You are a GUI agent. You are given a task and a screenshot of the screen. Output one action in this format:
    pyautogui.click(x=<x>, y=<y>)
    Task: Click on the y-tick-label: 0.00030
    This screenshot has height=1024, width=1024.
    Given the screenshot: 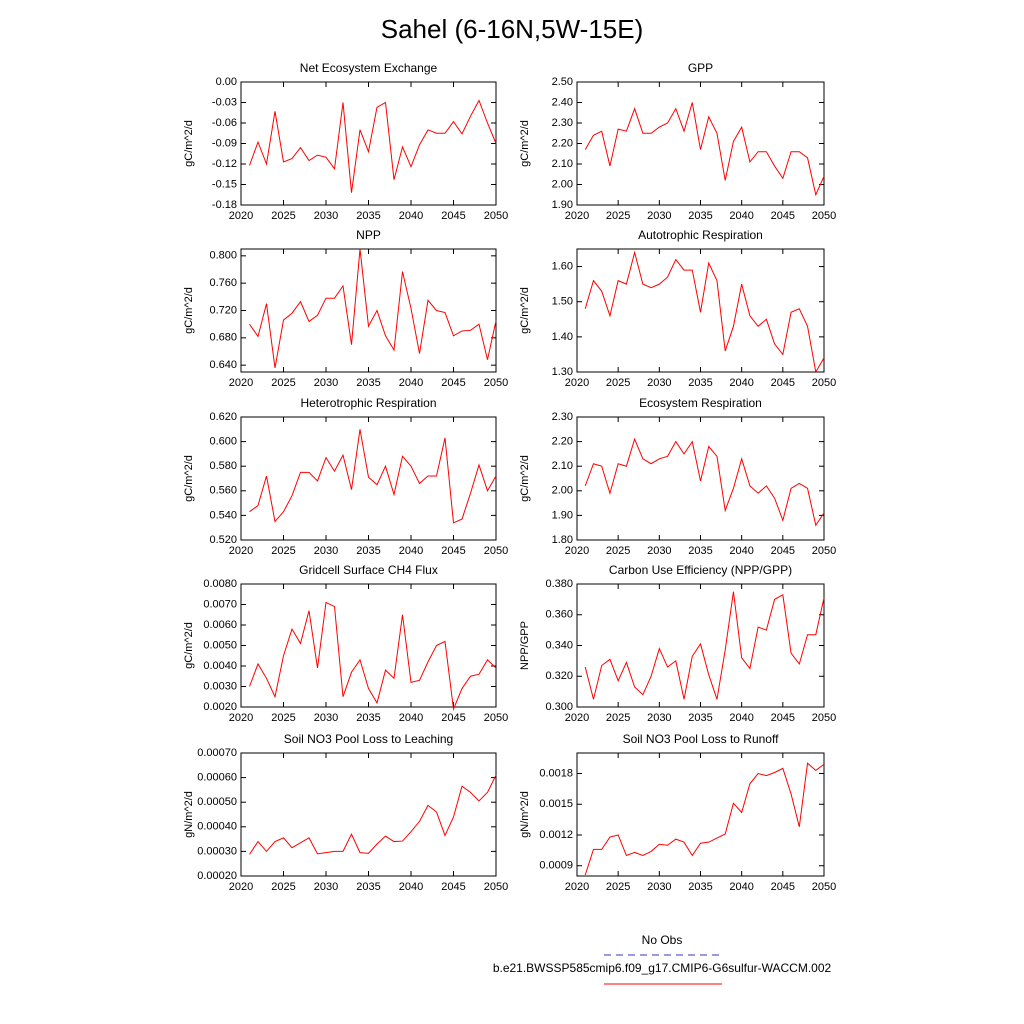 What is the action you would take?
    pyautogui.click(x=217, y=851)
    